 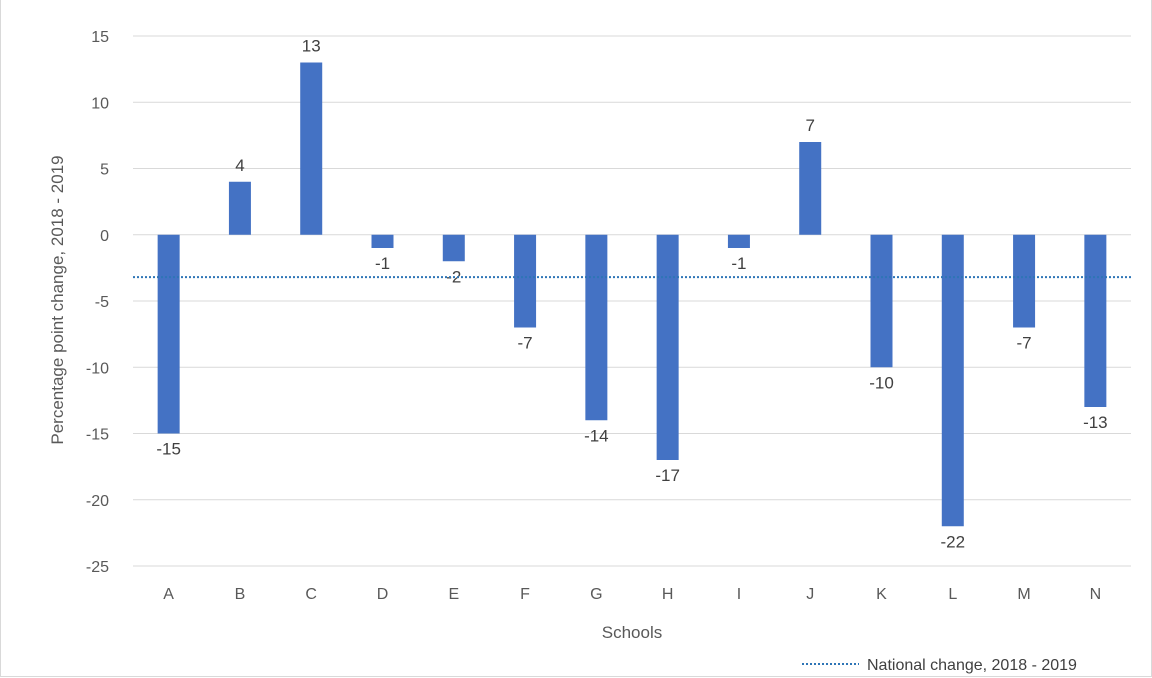 What do you see at coordinates (881, 301) in the screenshot?
I see `bar-k` at bounding box center [881, 301].